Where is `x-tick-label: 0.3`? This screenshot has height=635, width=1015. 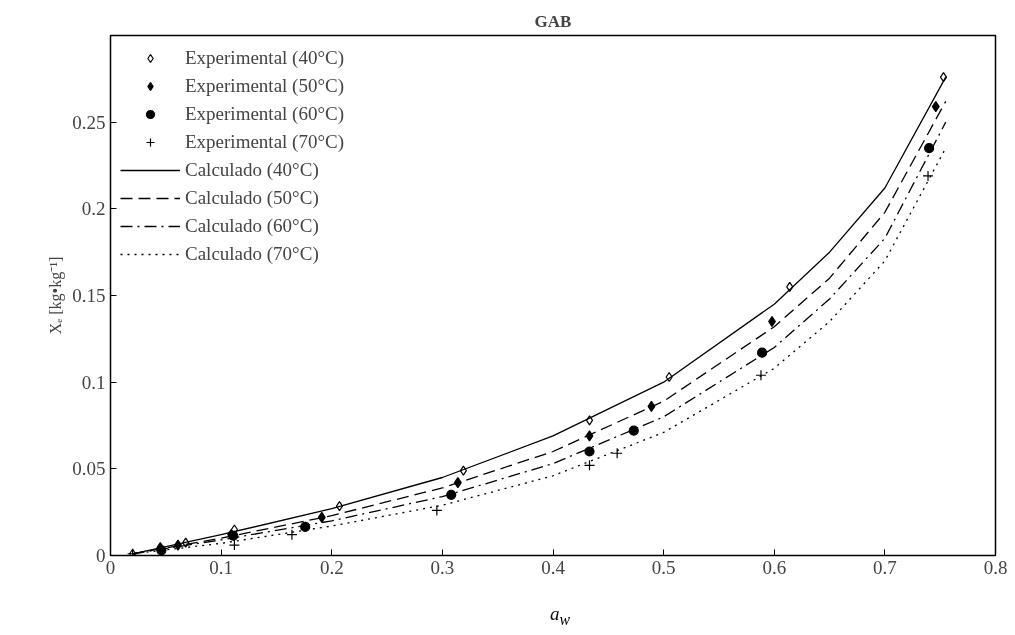 x-tick-label: 0.3 is located at coordinates (442, 567).